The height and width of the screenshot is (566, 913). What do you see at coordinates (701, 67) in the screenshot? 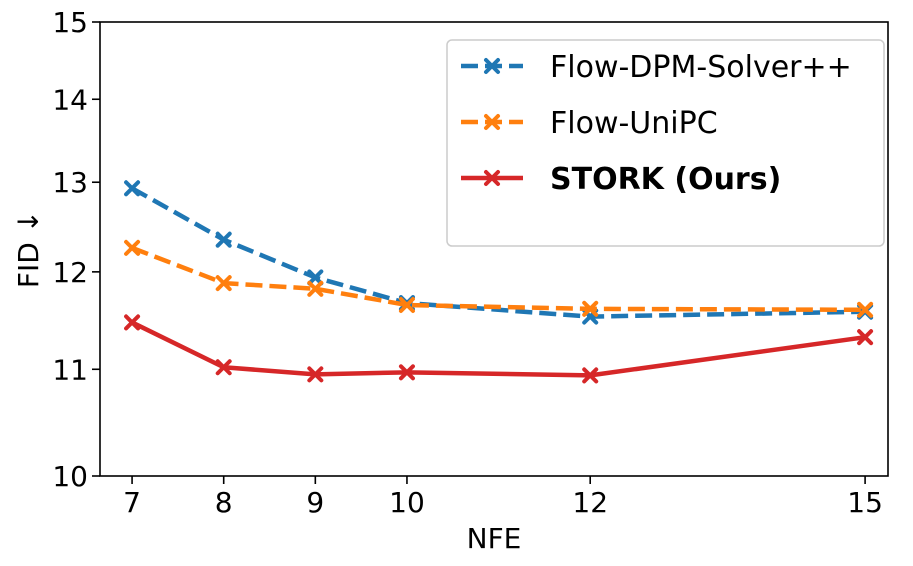
I see `legend-label-flow-dpm-solver: Flow-DPM-Solver++` at bounding box center [701, 67].